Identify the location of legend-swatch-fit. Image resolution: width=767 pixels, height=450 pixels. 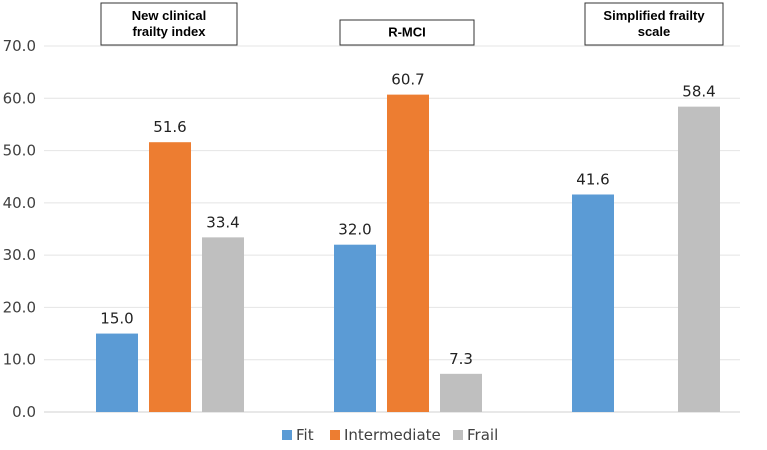
(287, 435).